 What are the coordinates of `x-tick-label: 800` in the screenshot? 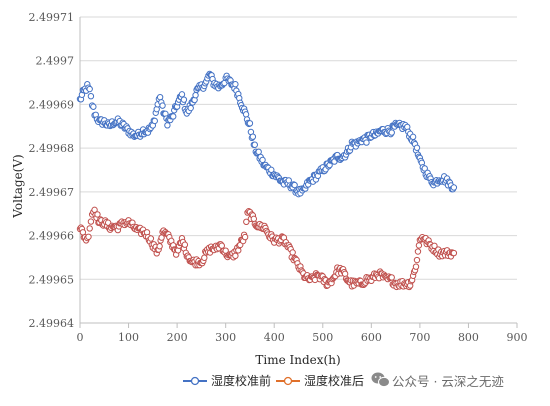 It's located at (468, 337).